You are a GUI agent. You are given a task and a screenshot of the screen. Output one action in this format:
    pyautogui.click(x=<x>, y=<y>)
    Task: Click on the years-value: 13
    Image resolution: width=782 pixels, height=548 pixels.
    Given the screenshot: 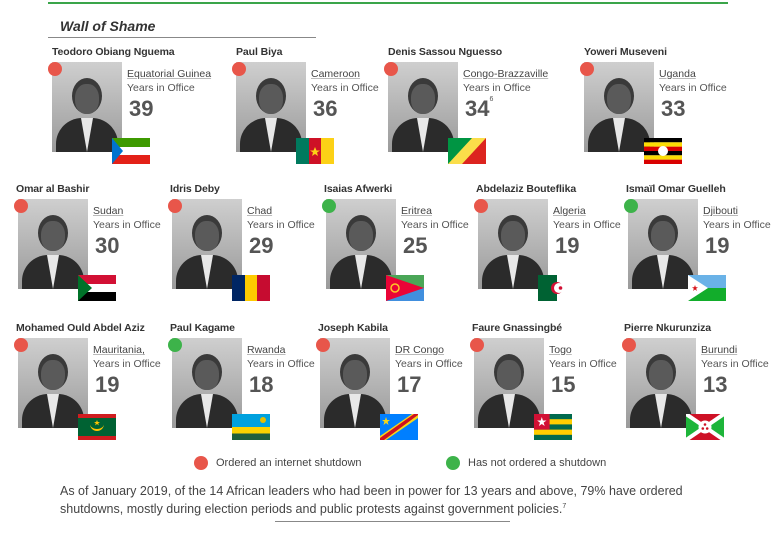 What is the action you would take?
    pyautogui.click(x=715, y=385)
    